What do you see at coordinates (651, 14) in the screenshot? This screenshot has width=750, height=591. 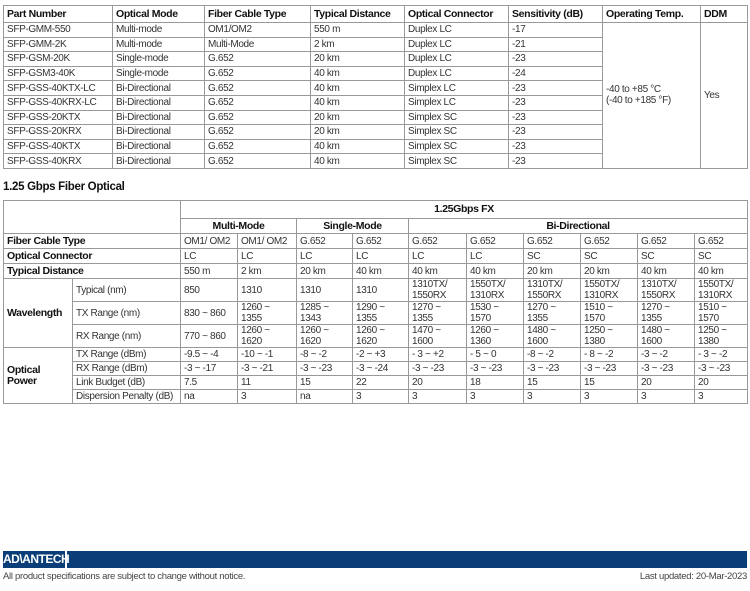 I see `column-header: Operating Temp.` at bounding box center [651, 14].